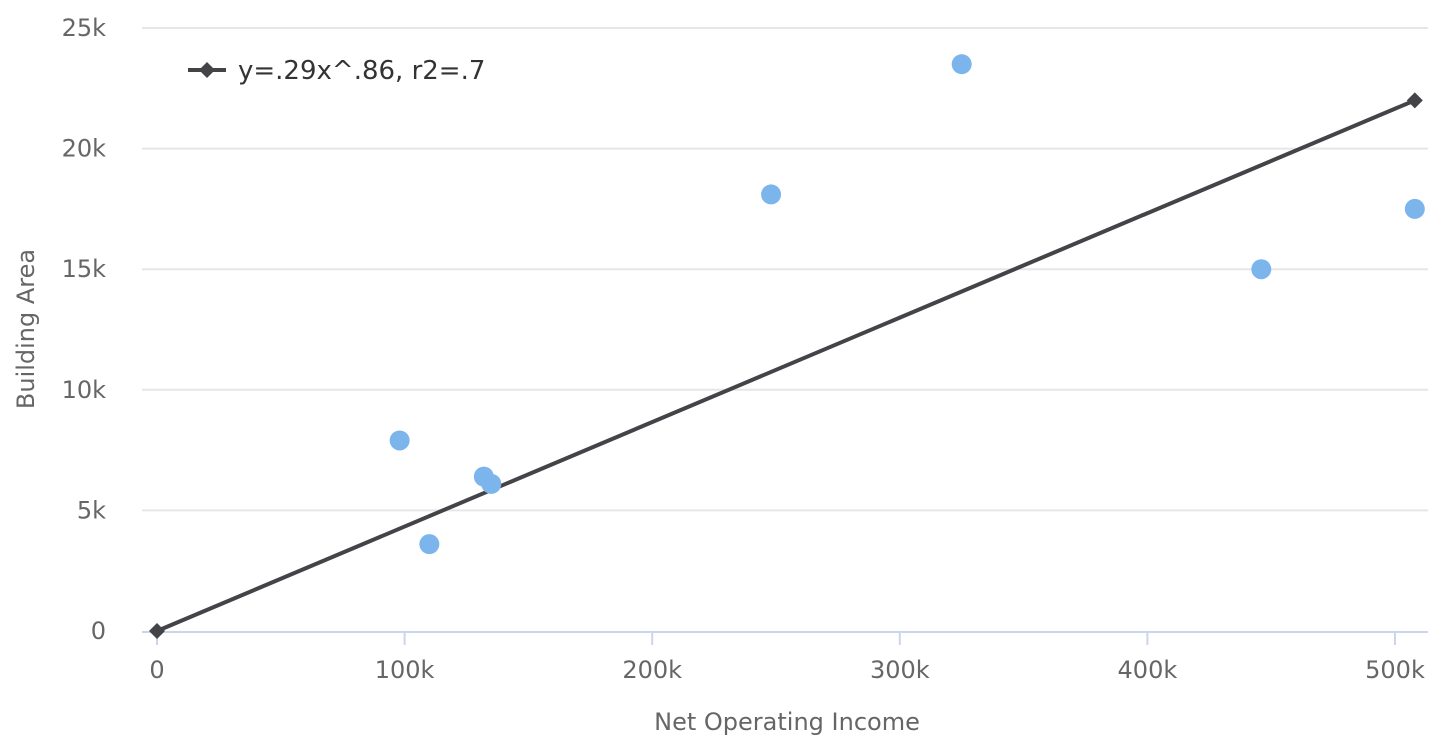 Image resolution: width=1439 pixels, height=736 pixels. I want to click on x-tick-label: 400k, so click(1148, 670).